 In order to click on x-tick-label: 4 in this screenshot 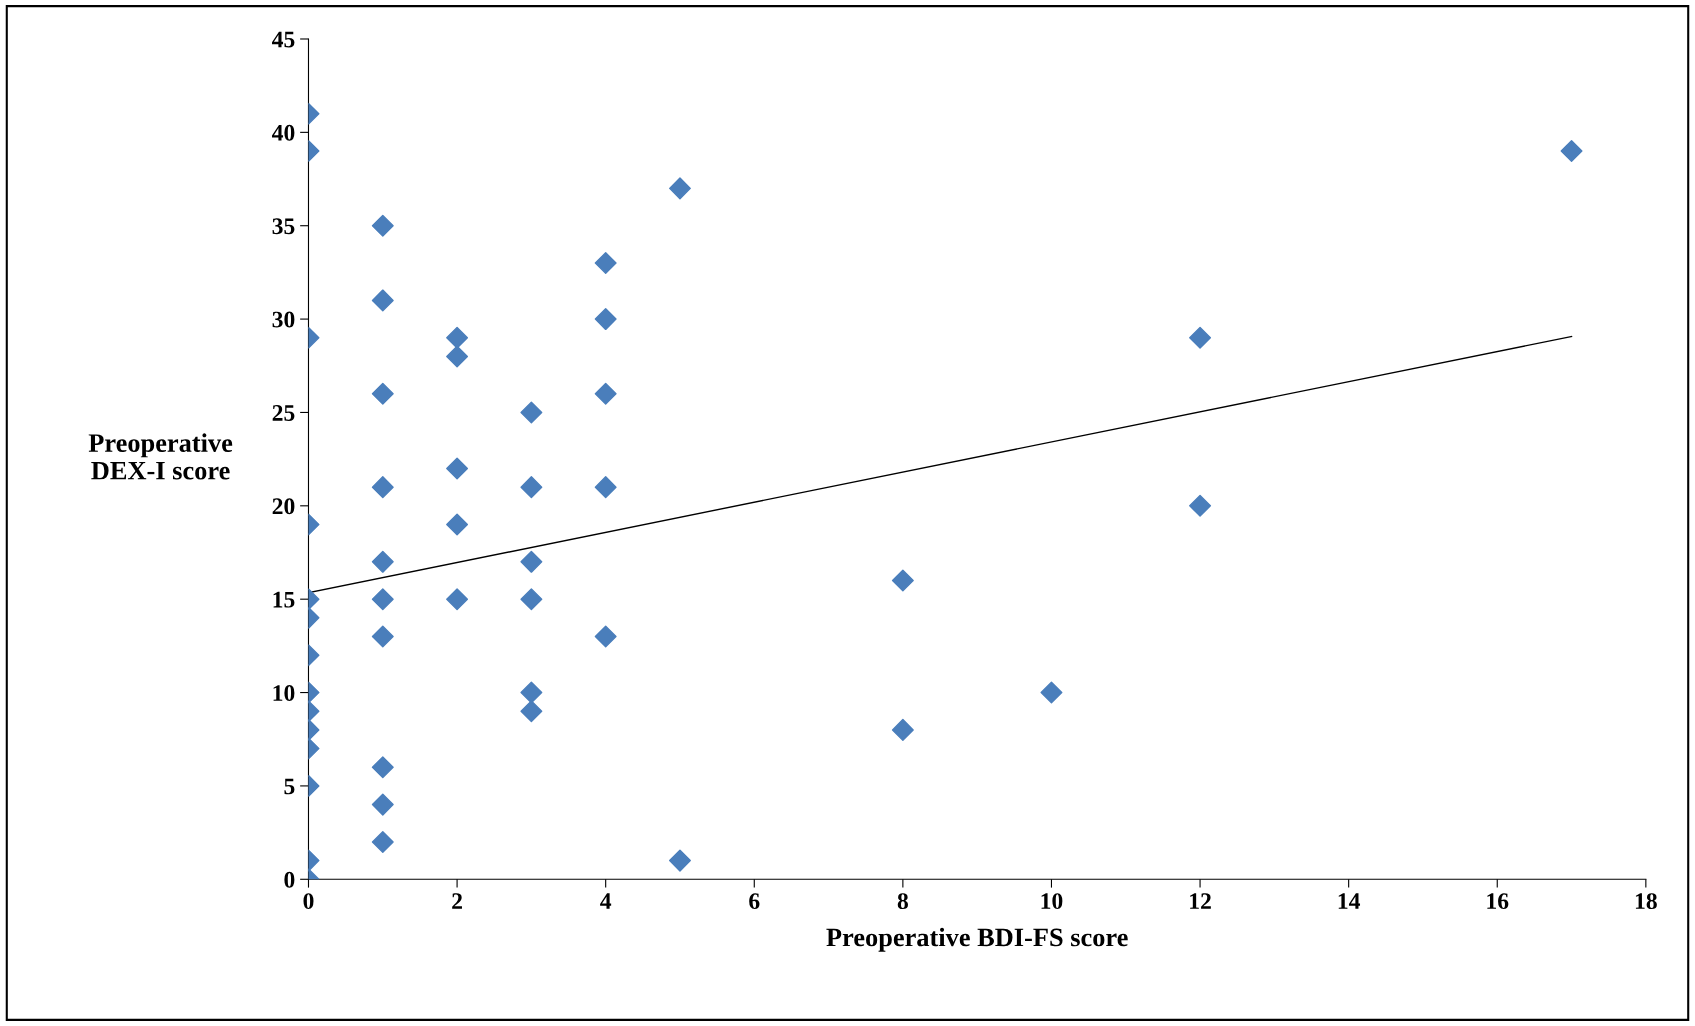, I will do `click(606, 901)`.